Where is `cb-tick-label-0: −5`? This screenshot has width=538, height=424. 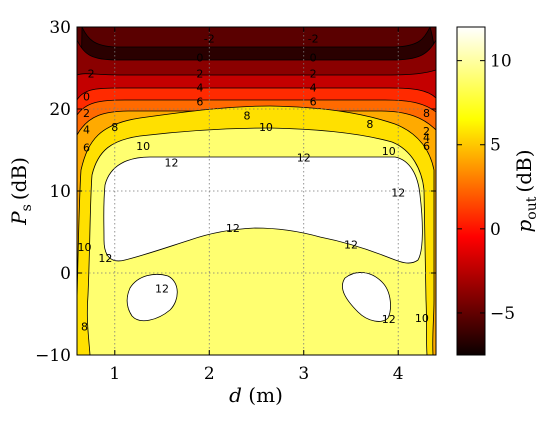
cb-tick-label-0: −5 is located at coordinates (502, 314).